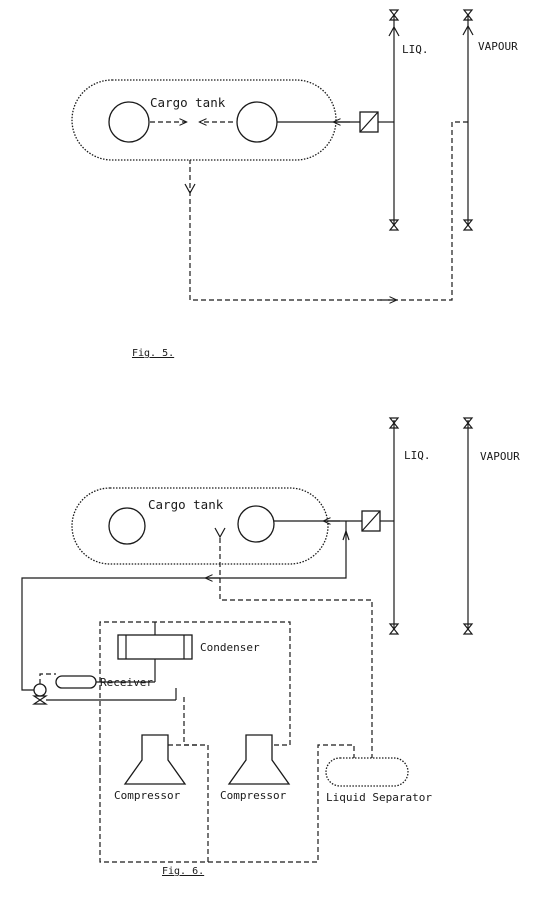 The width and height of the screenshot is (538, 897). Describe the element at coordinates (188, 647) in the screenshot. I see `condenser: Condenser` at that location.